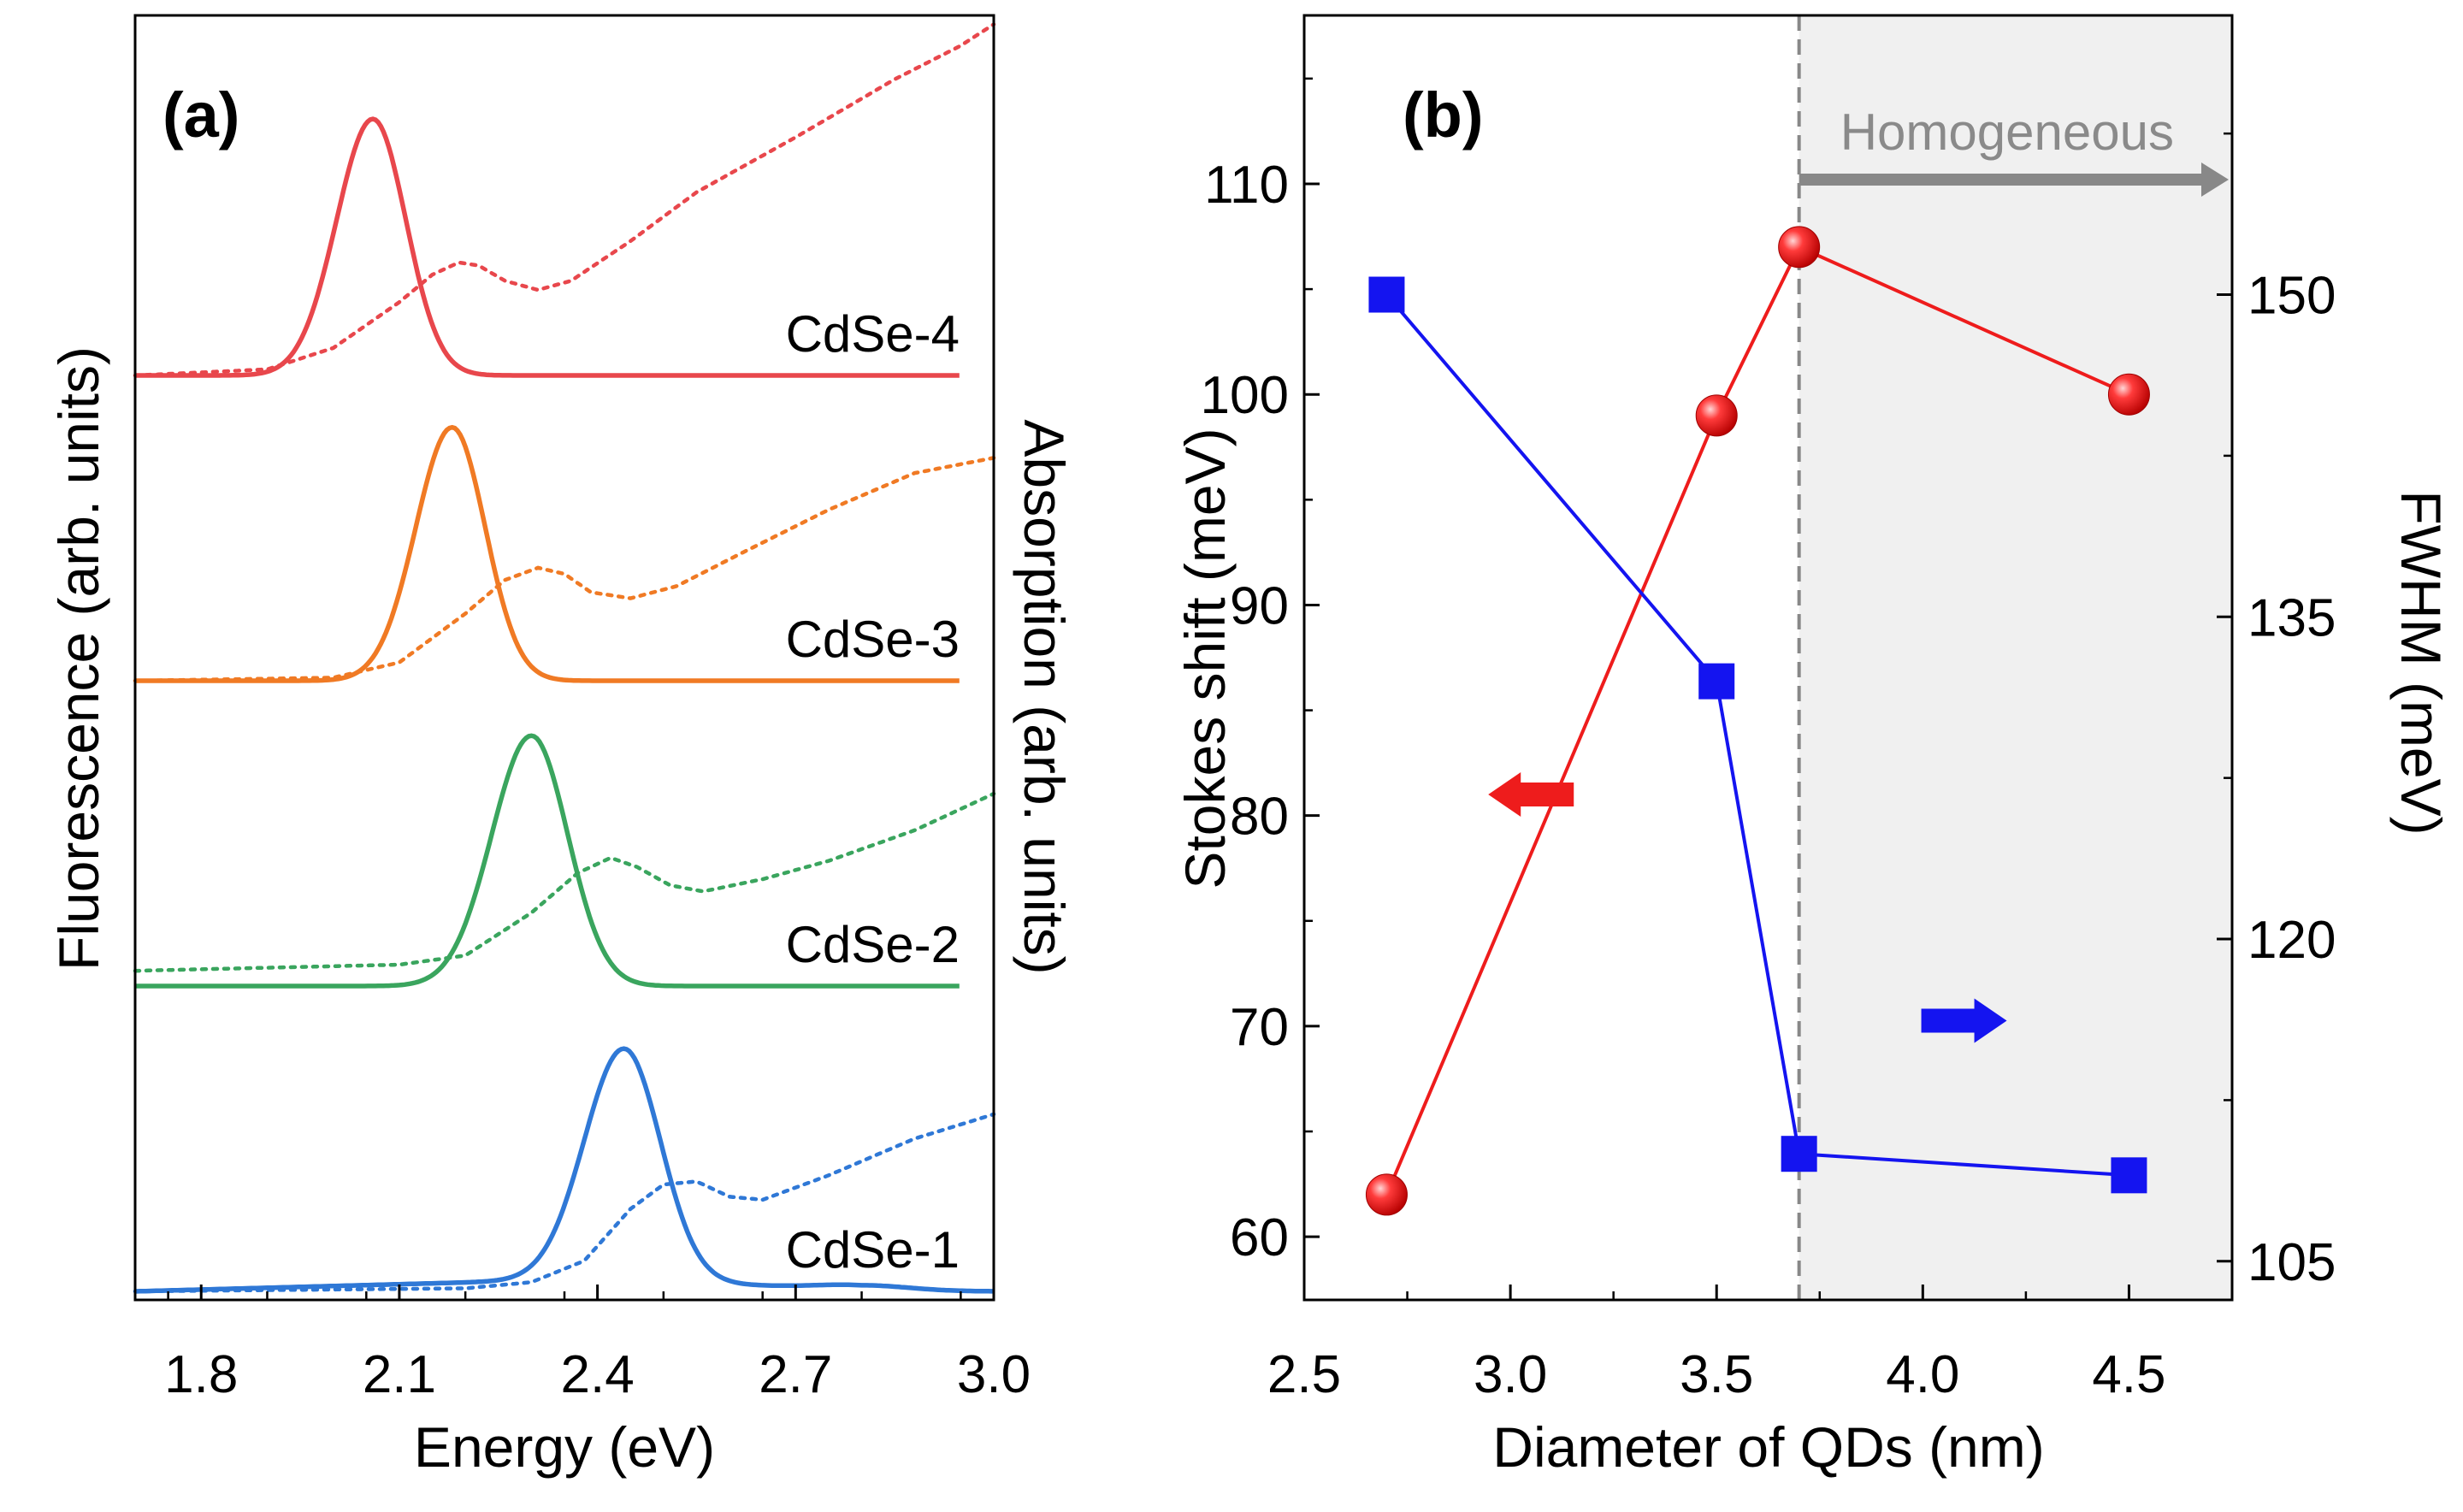 Image resolution: width=2463 pixels, height=1512 pixels. What do you see at coordinates (78, 658) in the screenshot?
I see `panel-a-left-axis-title: Fluorescence (arb. units)` at bounding box center [78, 658].